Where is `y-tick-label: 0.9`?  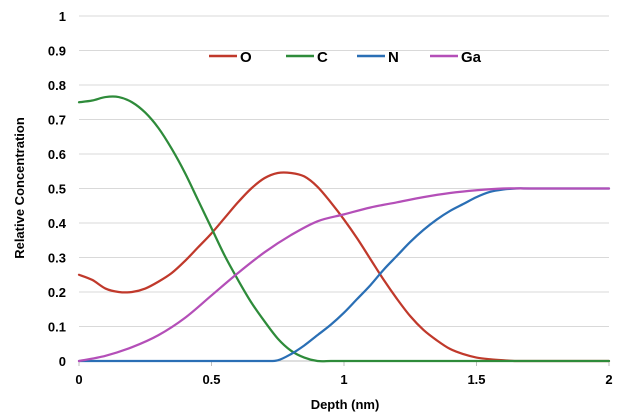 y-tick-label: 0.9 is located at coordinates (57, 51).